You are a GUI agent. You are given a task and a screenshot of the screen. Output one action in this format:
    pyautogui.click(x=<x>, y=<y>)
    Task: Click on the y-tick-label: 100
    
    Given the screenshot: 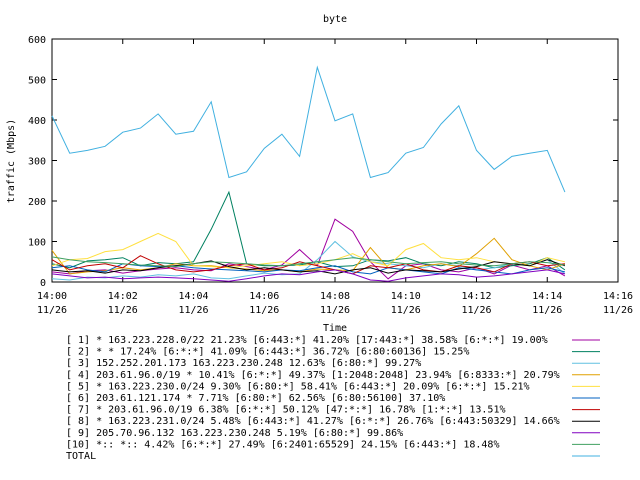 What is the action you would take?
    pyautogui.click(x=37, y=243)
    